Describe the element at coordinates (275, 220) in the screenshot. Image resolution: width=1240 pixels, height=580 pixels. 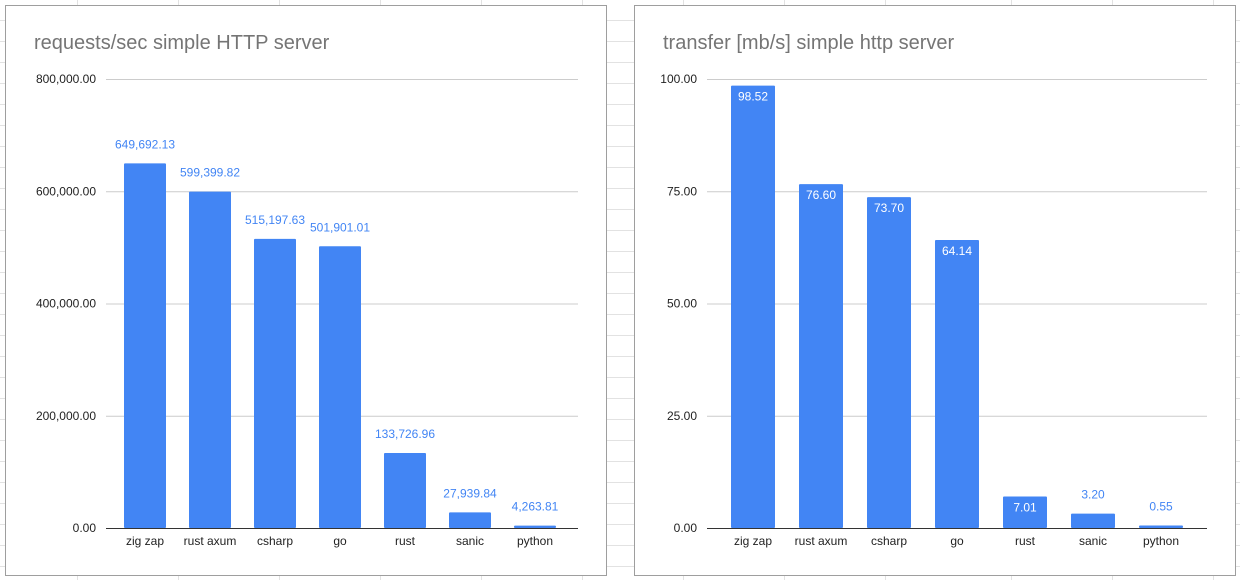
I see `data-label: 515,197.63` at that location.